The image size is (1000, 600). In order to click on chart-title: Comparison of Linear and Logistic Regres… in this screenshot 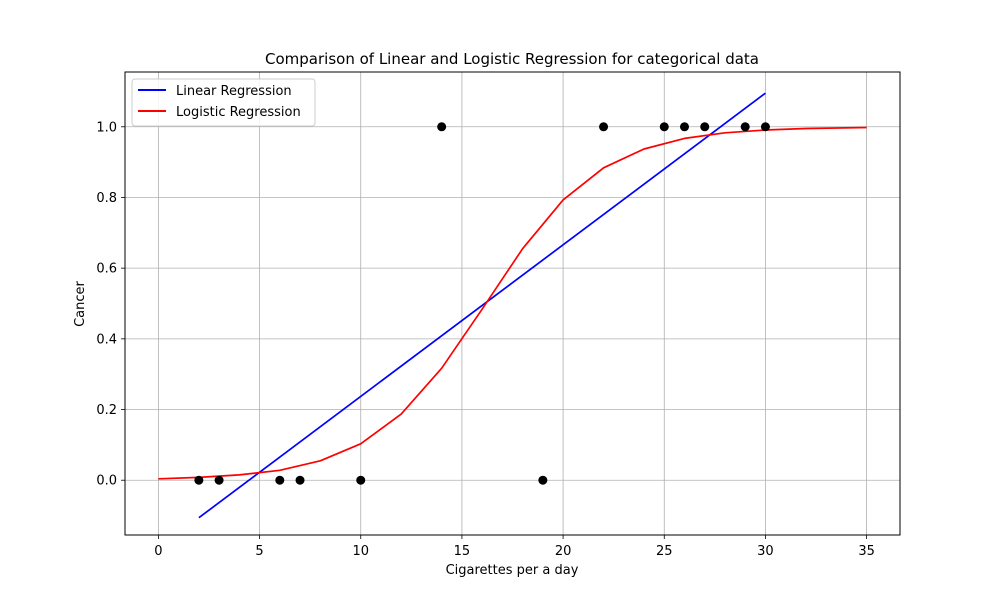, I will do `click(512, 59)`.